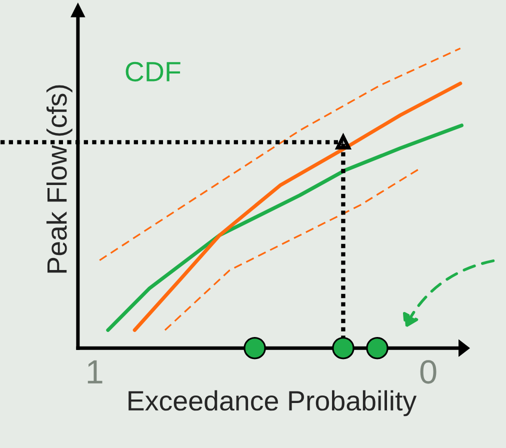  I want to click on text: CDF, so click(153, 72).